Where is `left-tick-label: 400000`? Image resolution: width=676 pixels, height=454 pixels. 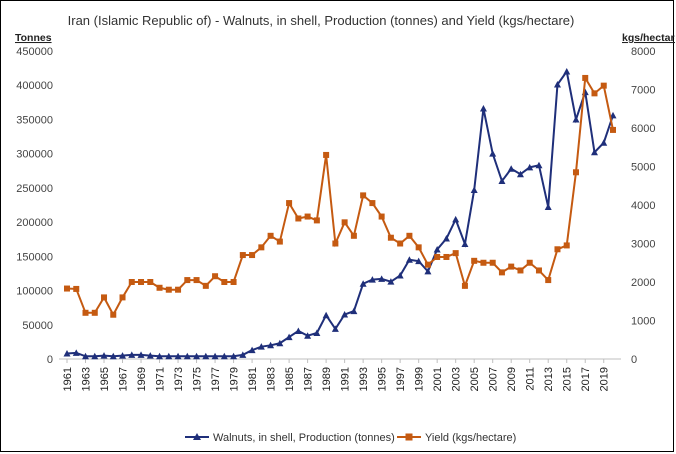
left-tick-label: 400000 is located at coordinates (34, 86).